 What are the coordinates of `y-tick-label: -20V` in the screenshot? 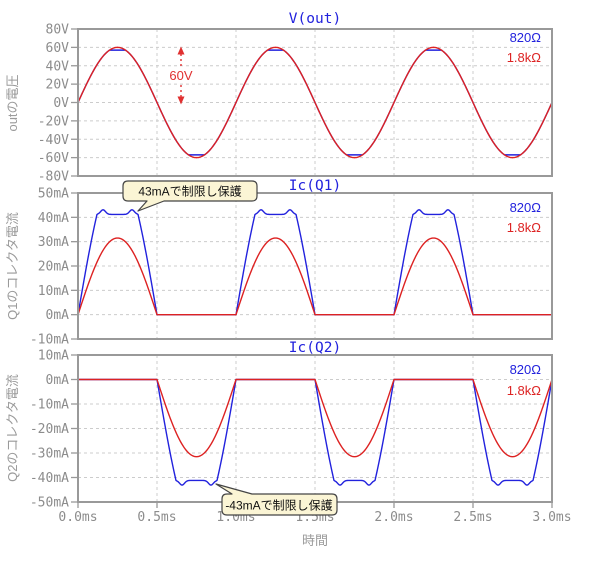 It's located at (53, 121).